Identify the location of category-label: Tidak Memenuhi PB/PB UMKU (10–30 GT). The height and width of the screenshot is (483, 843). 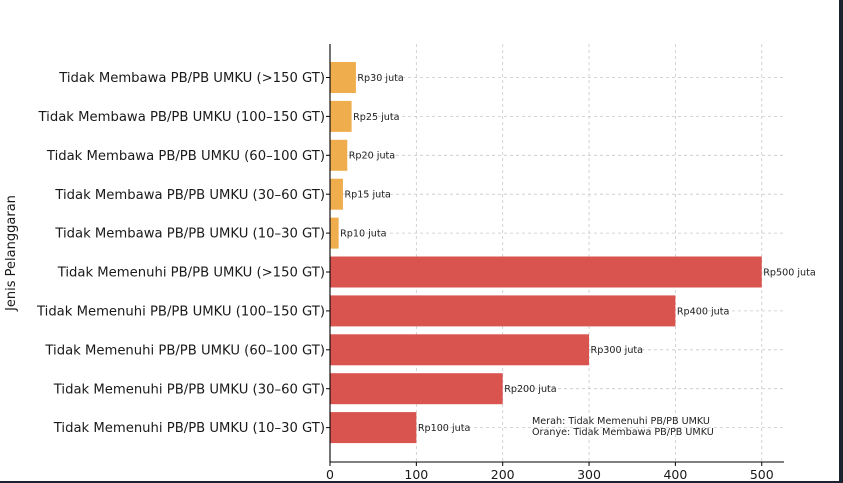
(189, 428).